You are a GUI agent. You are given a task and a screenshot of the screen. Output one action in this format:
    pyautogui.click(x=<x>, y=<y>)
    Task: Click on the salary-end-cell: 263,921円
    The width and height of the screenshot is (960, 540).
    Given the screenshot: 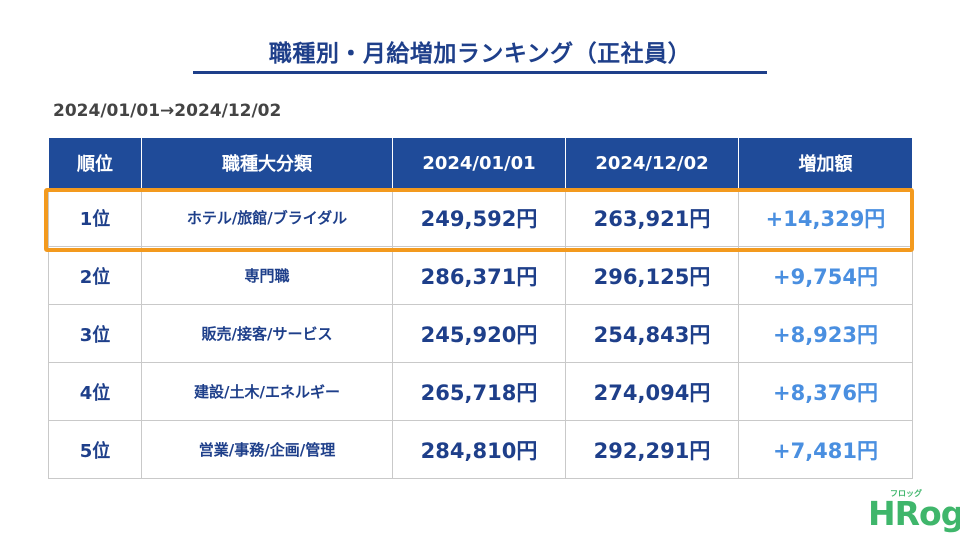 What is the action you would take?
    pyautogui.click(x=652, y=217)
    